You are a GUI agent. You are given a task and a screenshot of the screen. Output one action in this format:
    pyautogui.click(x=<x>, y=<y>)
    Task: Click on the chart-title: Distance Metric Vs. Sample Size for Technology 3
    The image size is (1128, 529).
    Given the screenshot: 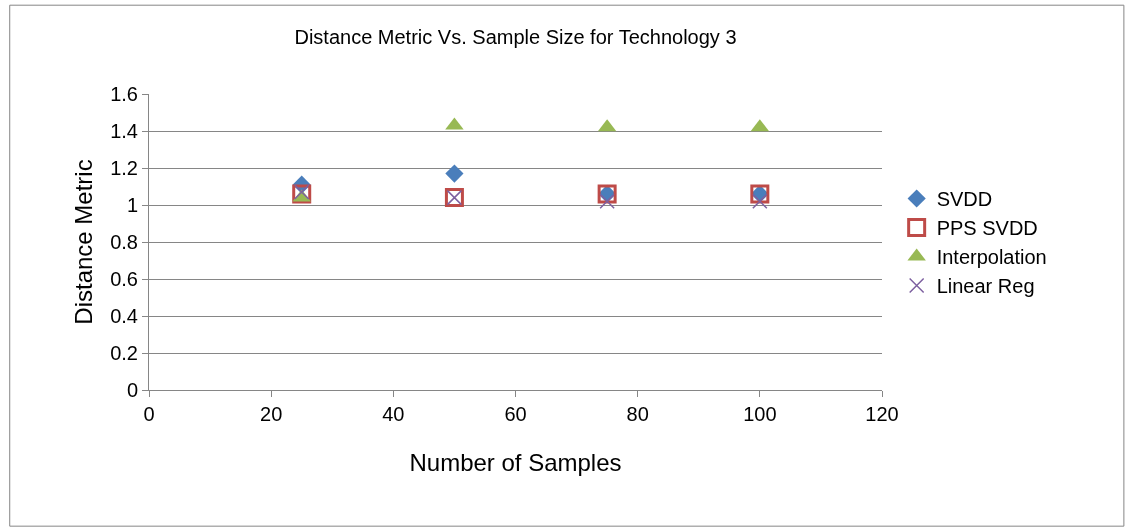 What is the action you would take?
    pyautogui.click(x=515, y=37)
    